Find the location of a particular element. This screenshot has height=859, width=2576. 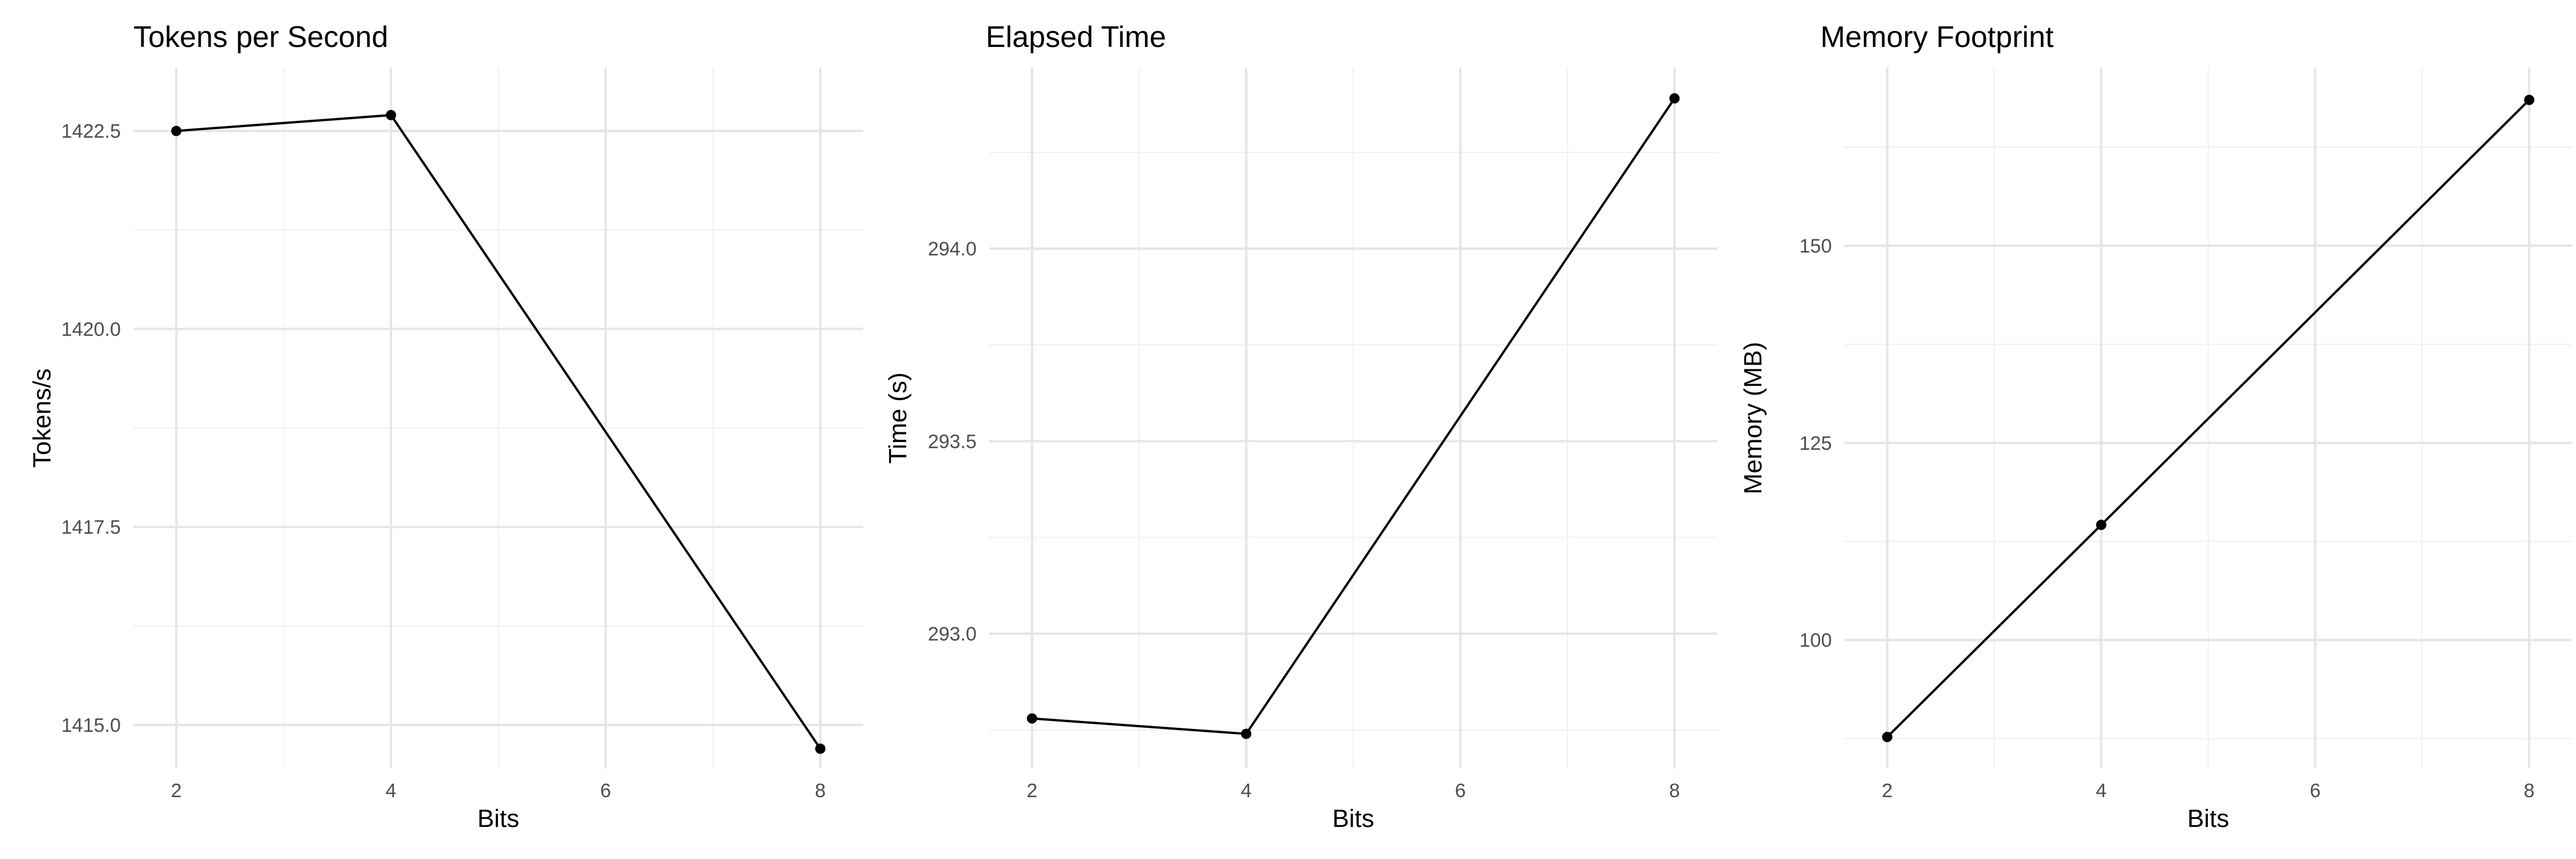

y-tick-label: 1417.5 is located at coordinates (91, 527).